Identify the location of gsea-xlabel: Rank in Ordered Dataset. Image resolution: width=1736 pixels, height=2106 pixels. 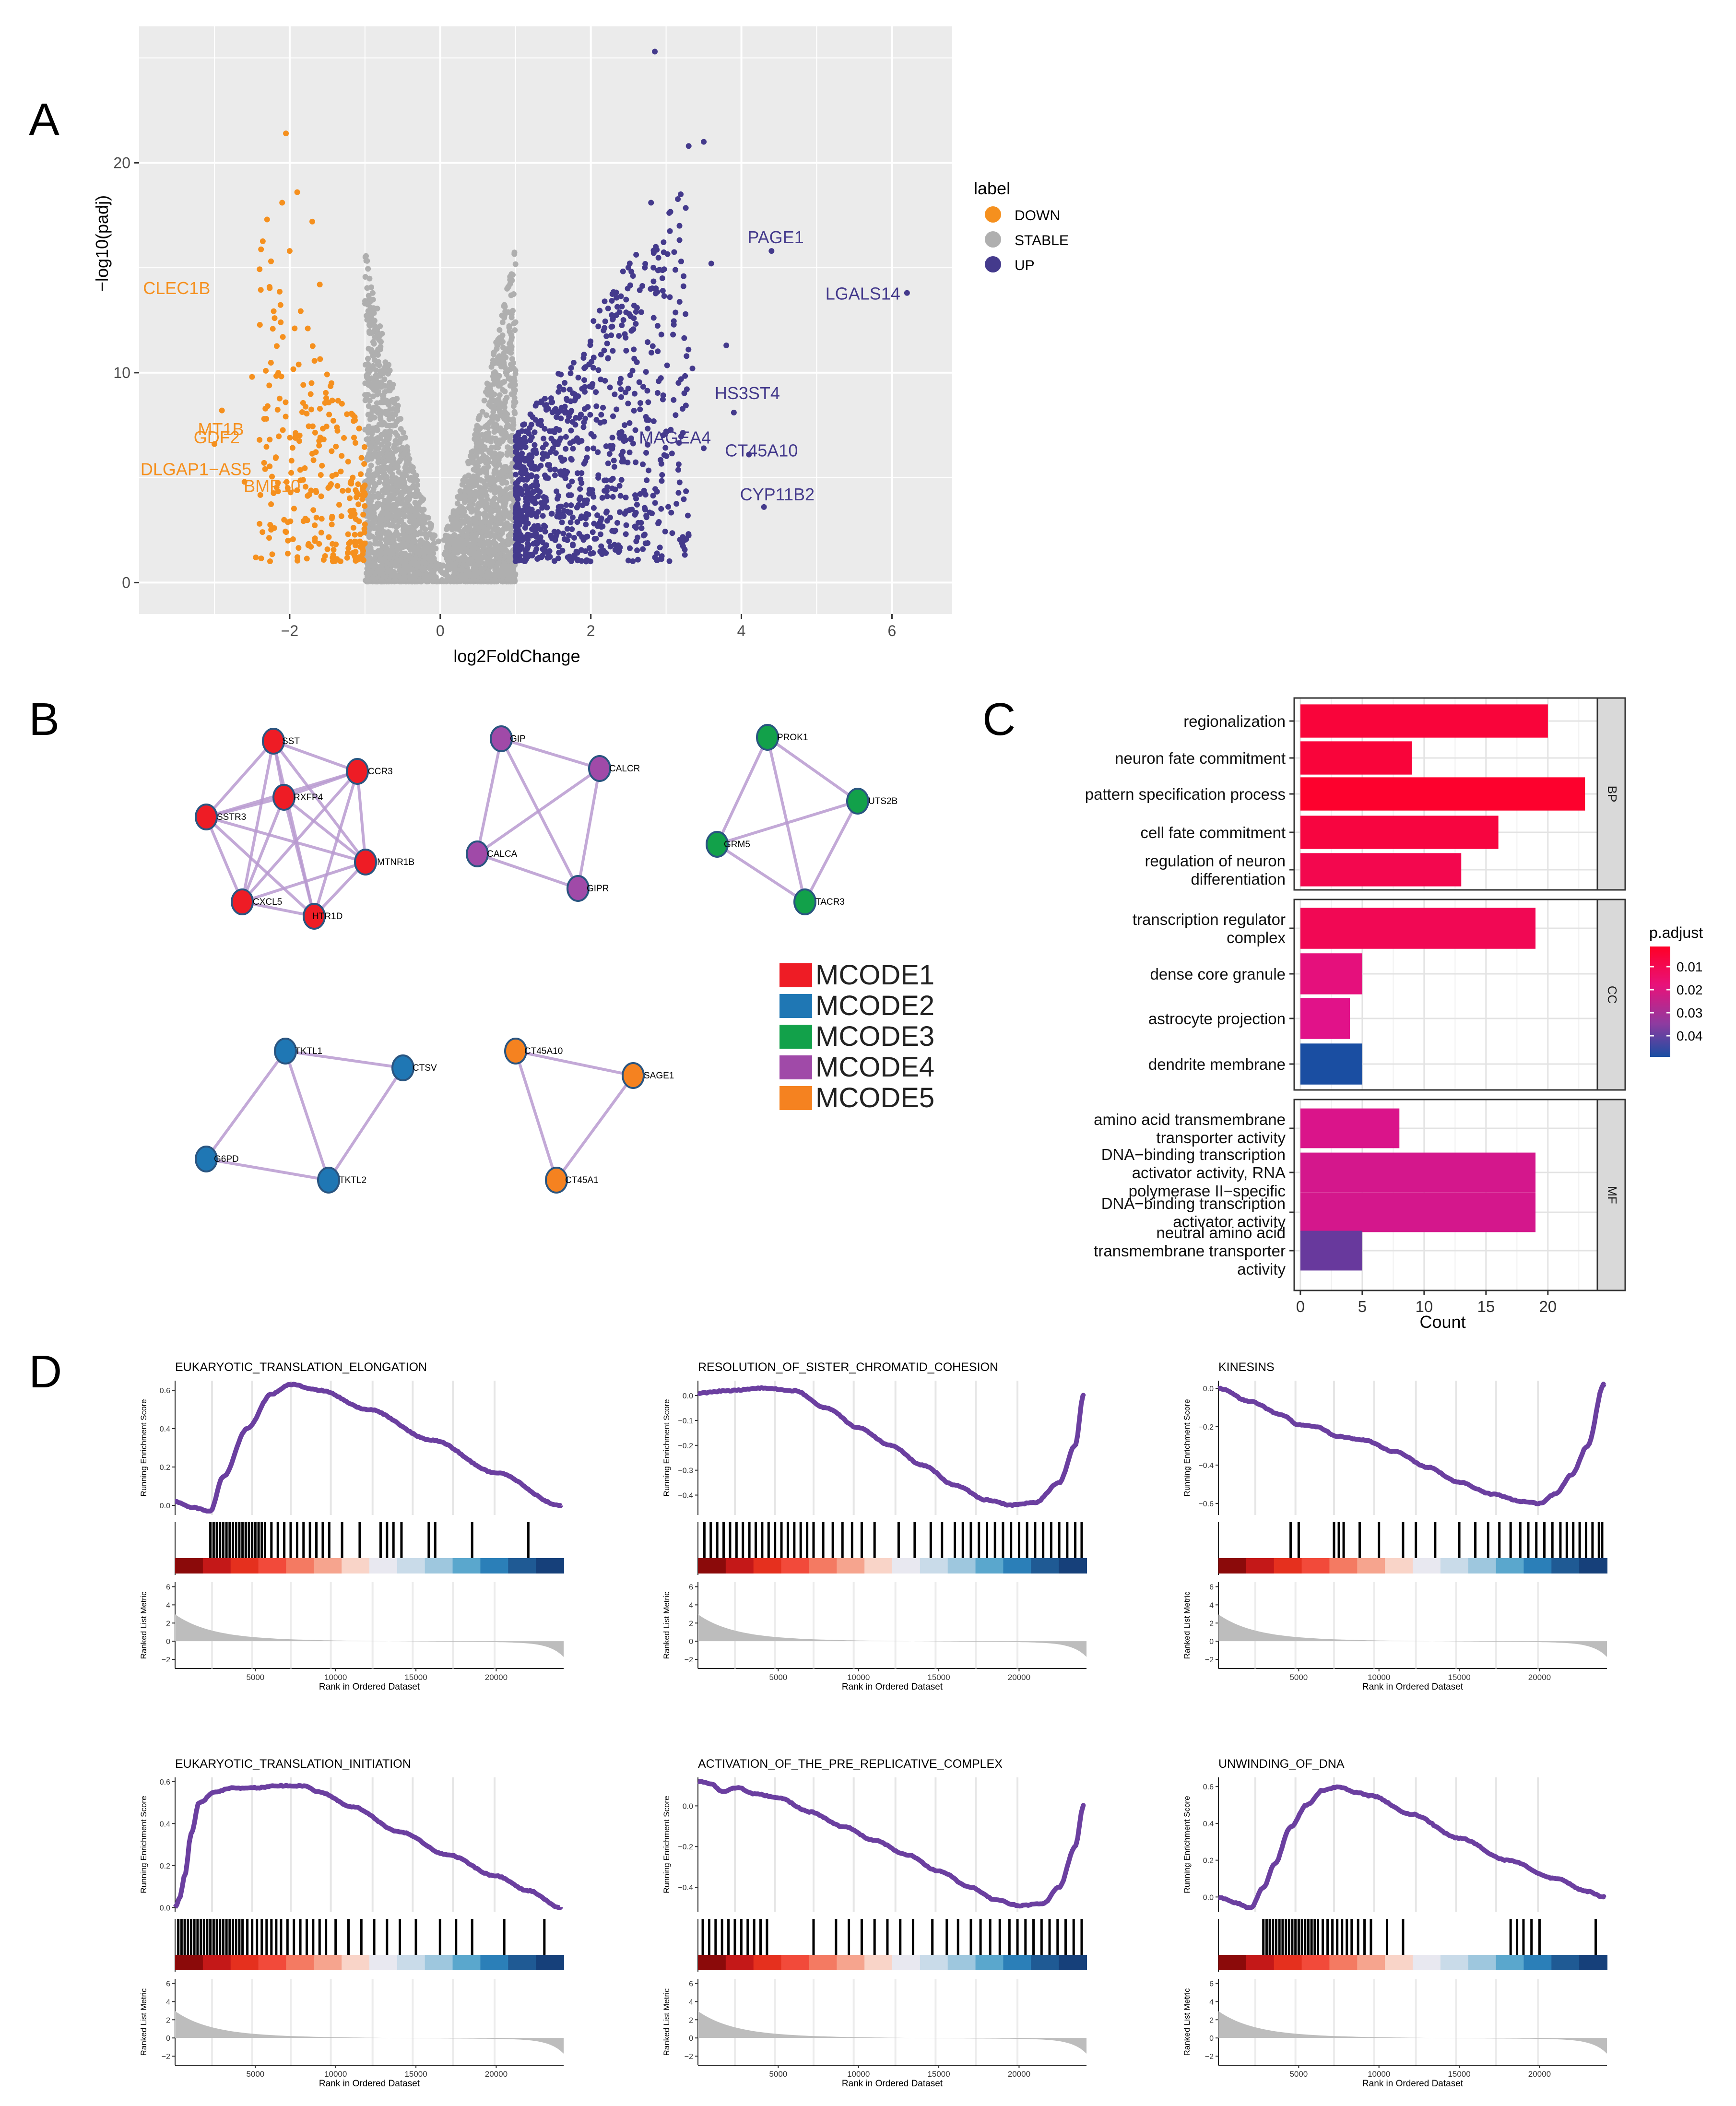
(892, 2084).